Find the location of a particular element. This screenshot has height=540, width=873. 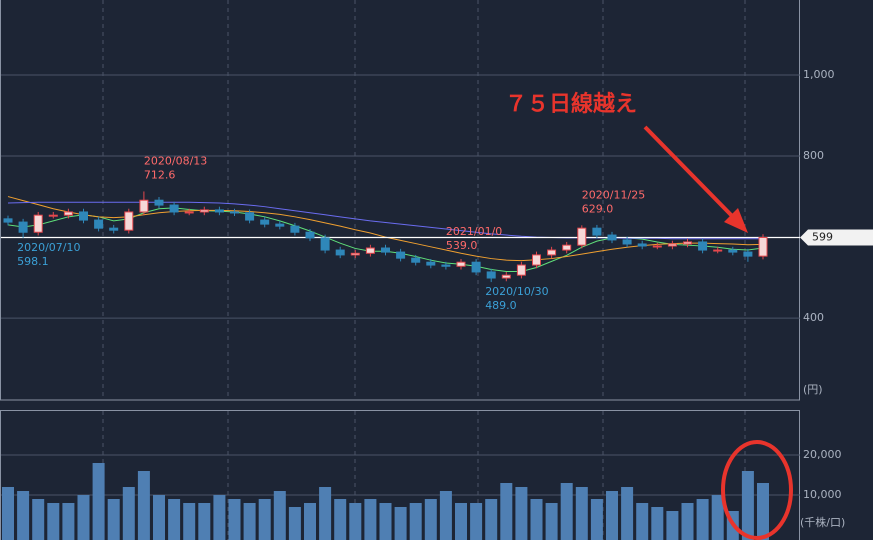

annotation-date: 2020/08/13 is located at coordinates (175, 160).